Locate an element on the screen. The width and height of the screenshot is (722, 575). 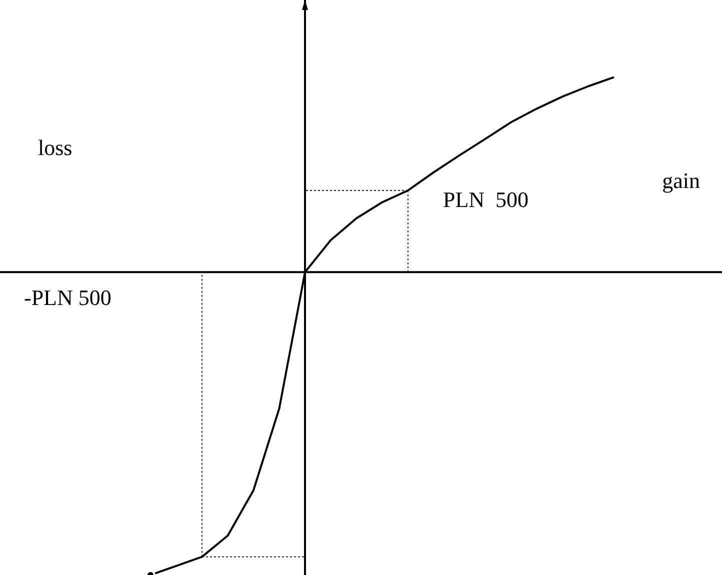
text: -PLN 500 is located at coordinates (68, 298).